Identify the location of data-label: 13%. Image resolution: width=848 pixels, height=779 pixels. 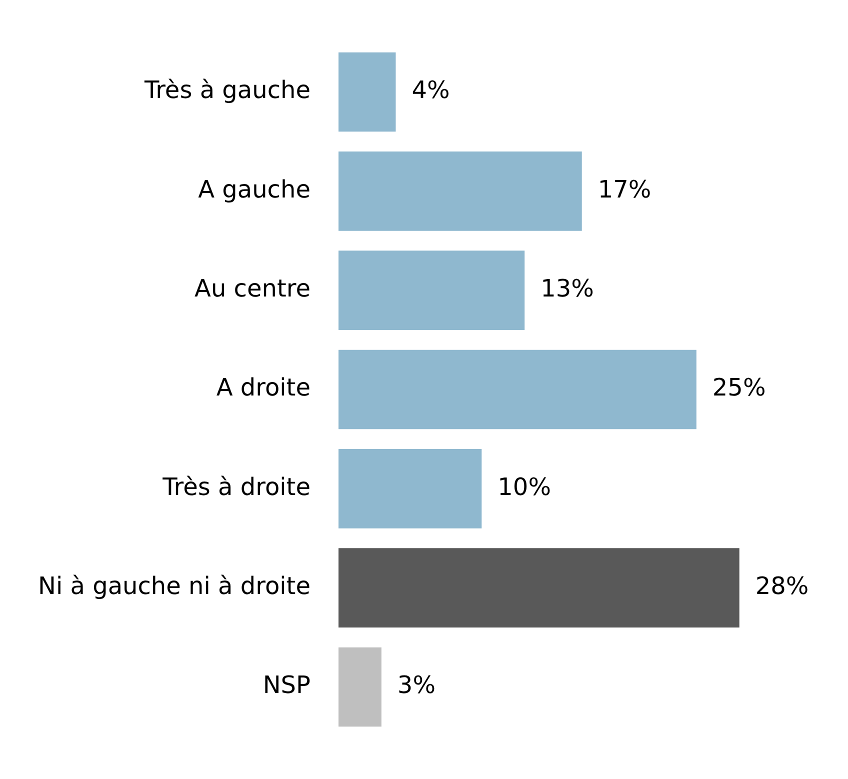
(567, 288).